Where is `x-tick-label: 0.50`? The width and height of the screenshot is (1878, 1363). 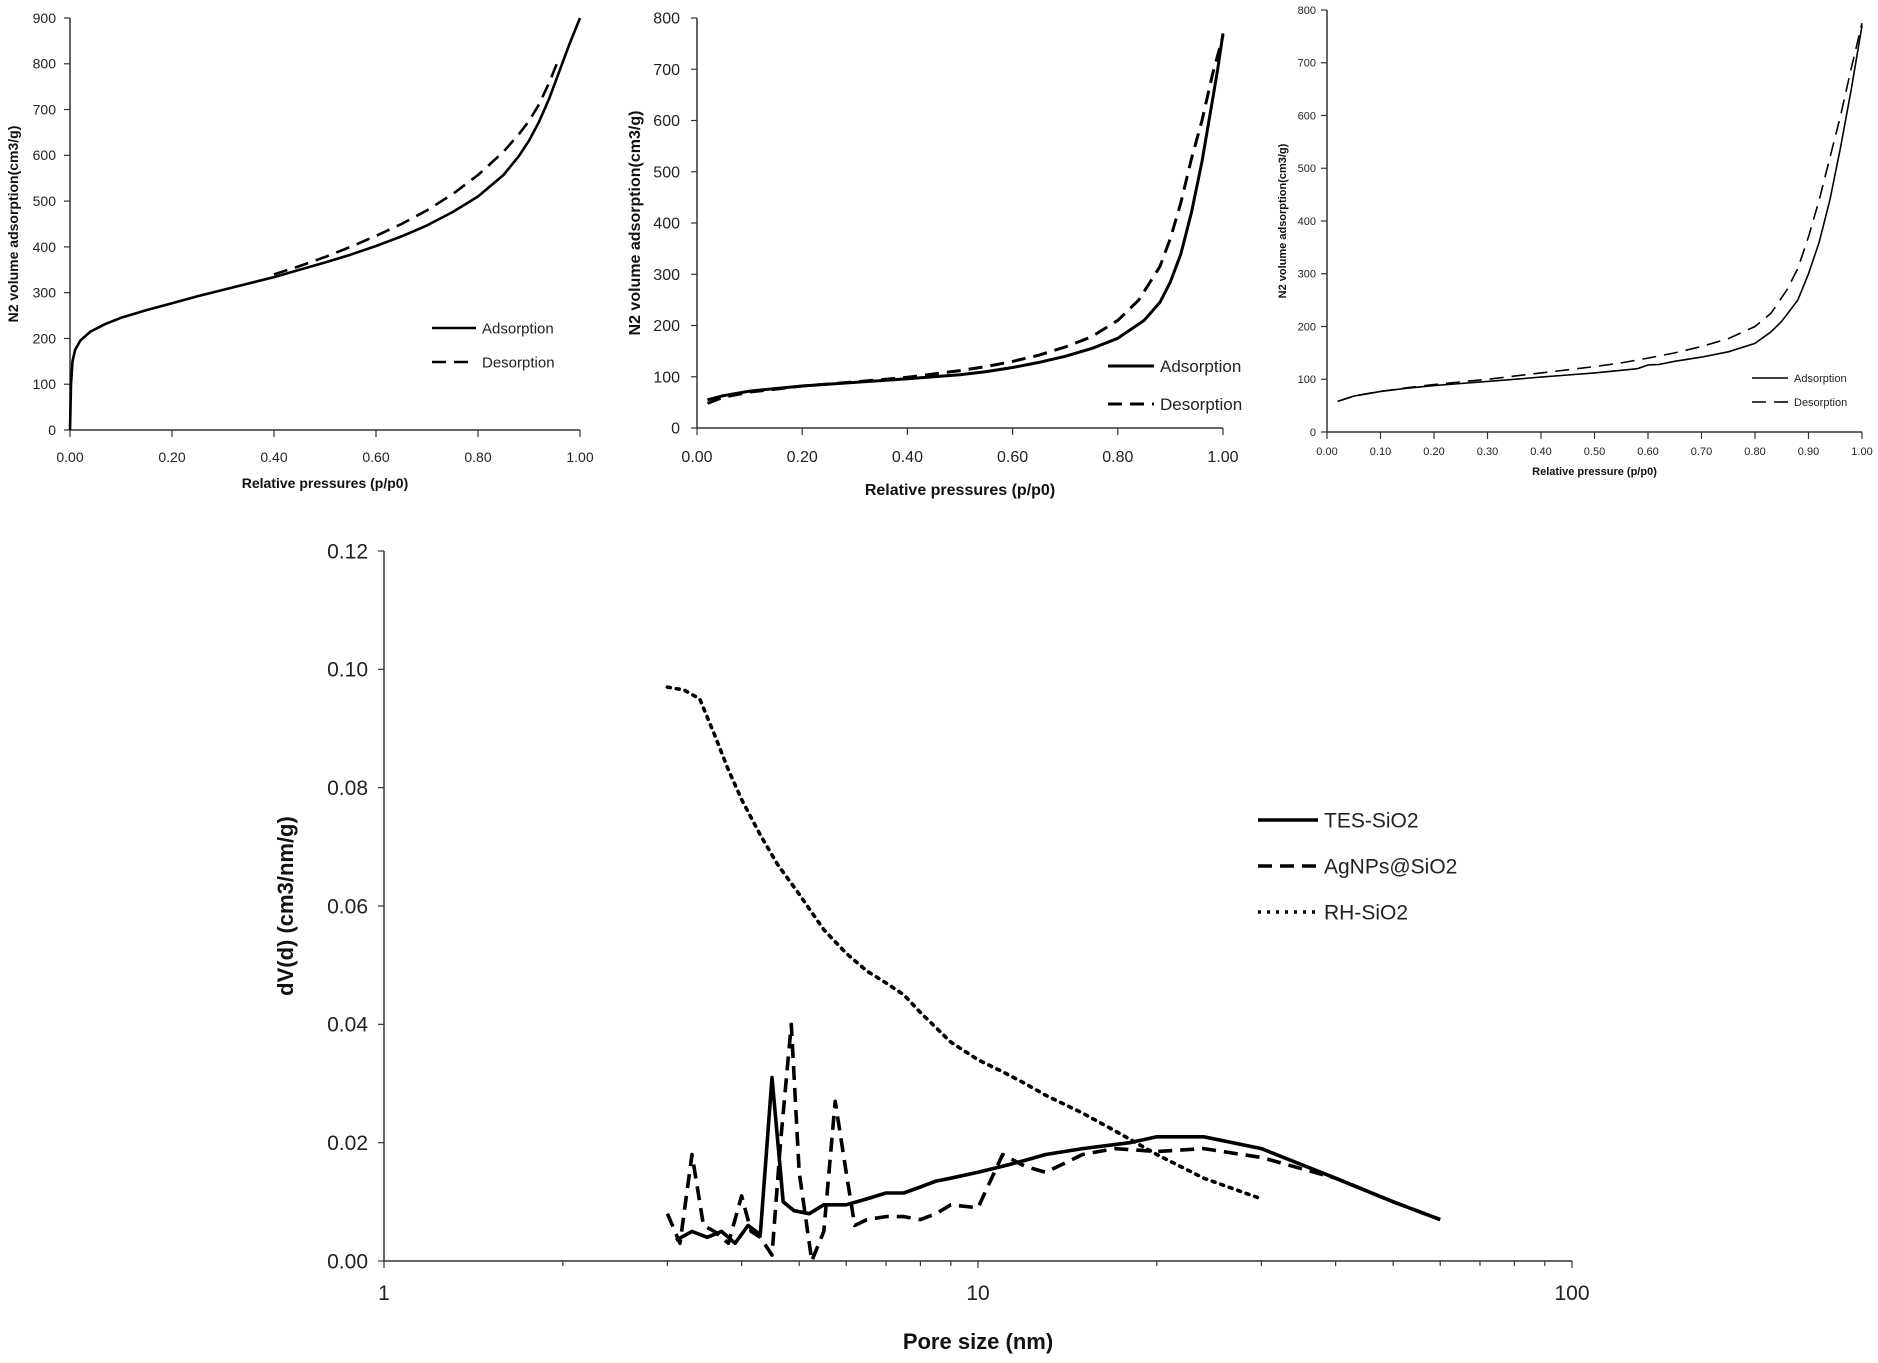
x-tick-label: 0.50 is located at coordinates (1594, 452).